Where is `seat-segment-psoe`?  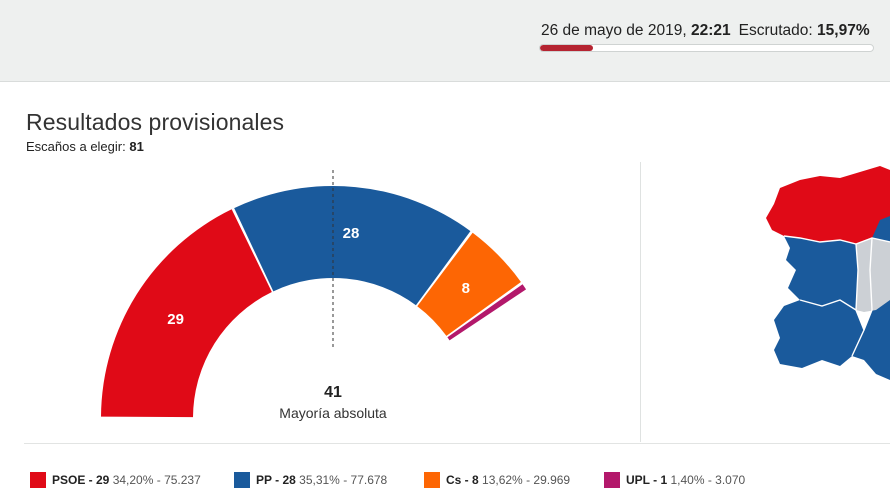
seat-segment-psoe is located at coordinates (186, 313).